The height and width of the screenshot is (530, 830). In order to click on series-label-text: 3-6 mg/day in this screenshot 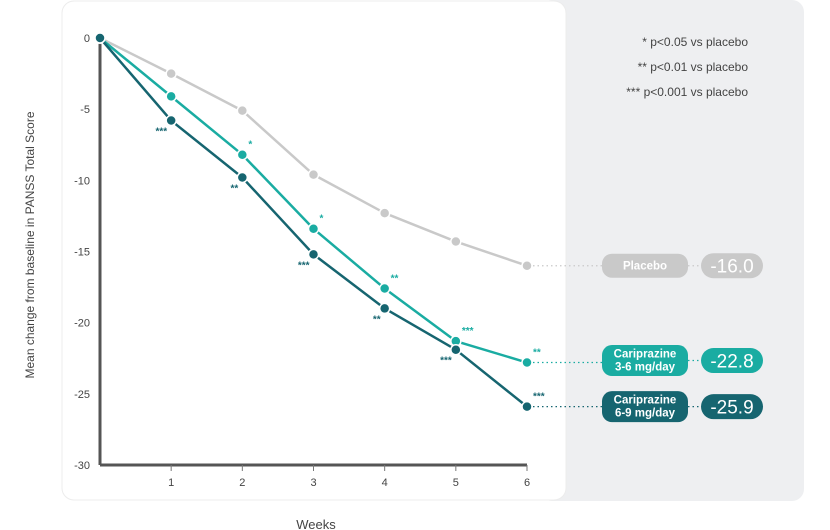, I will do `click(645, 368)`.